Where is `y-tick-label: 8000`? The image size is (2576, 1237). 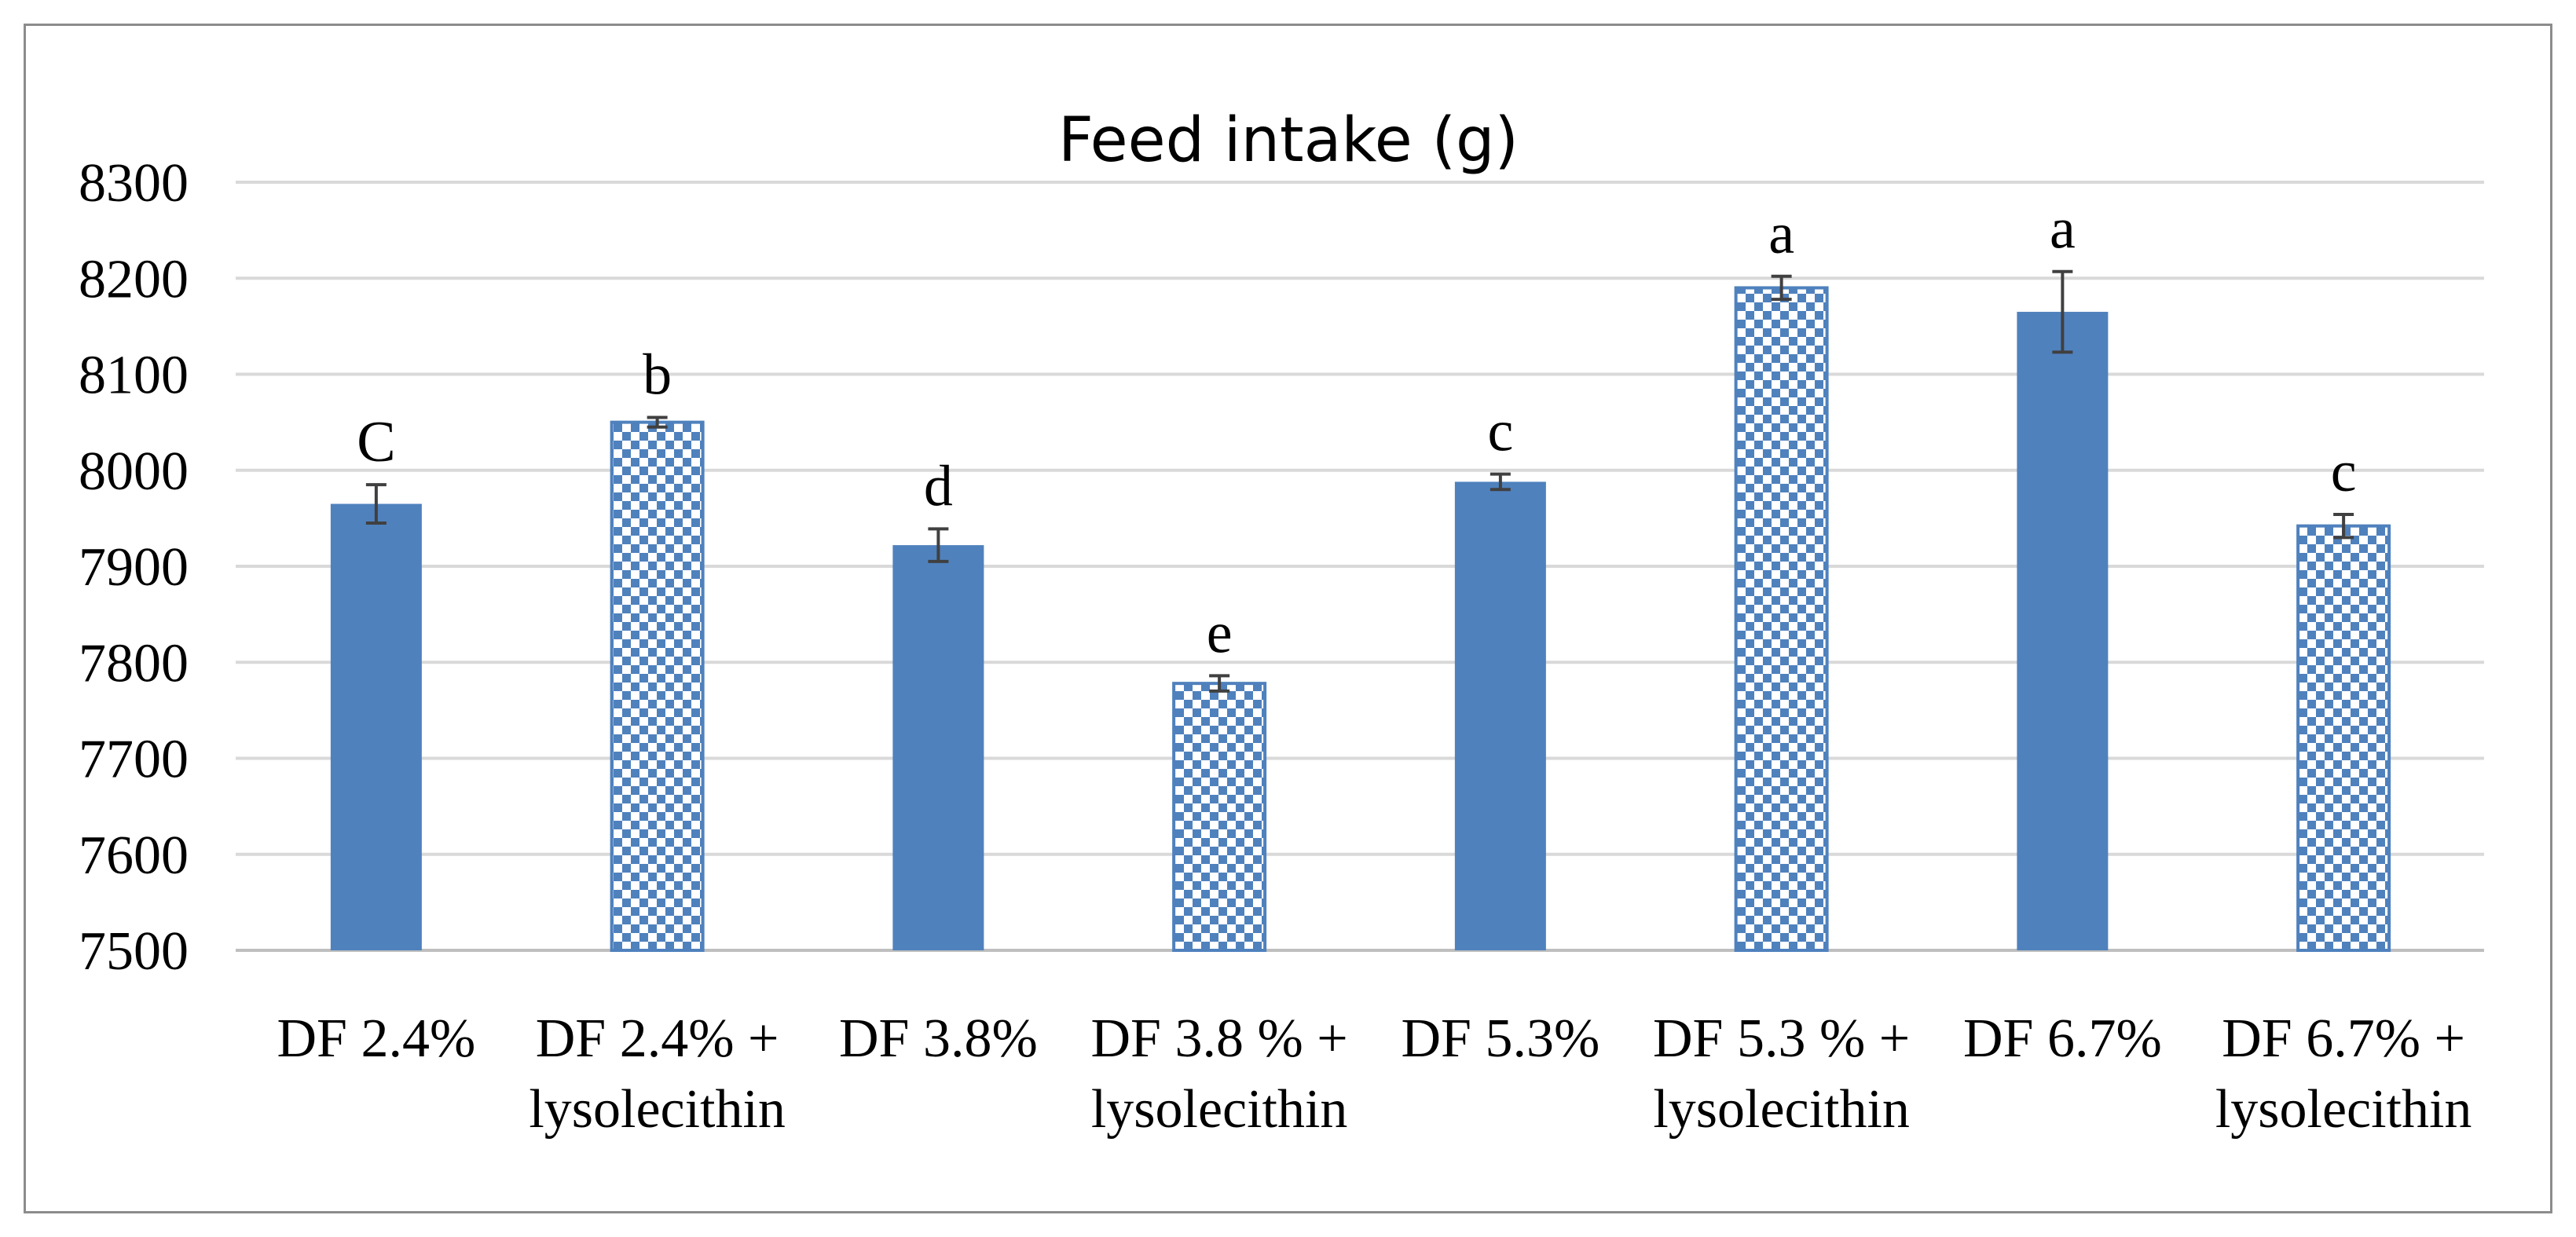 y-tick-label: 8000 is located at coordinates (134, 472).